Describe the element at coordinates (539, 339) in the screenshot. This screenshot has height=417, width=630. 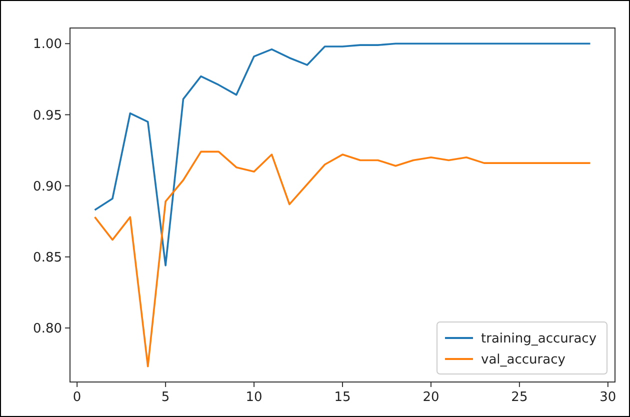
I see `legend-label: training_accuracy` at that location.